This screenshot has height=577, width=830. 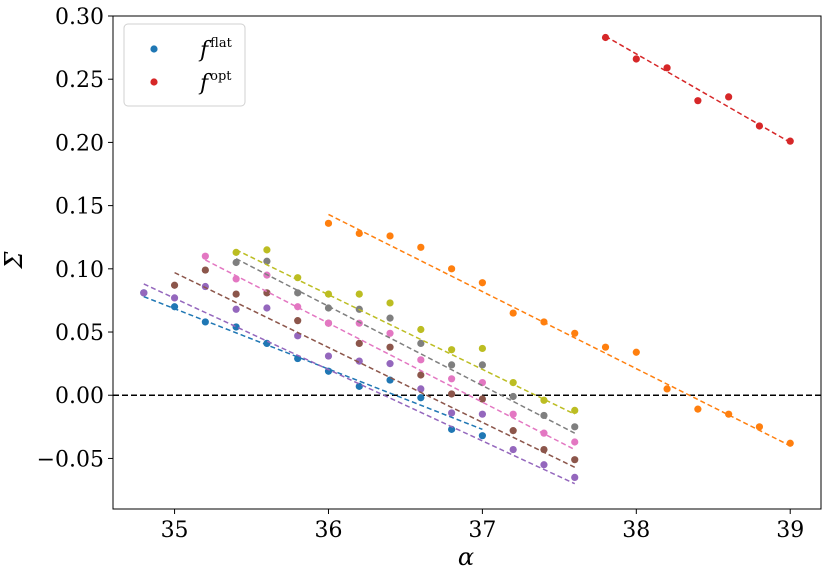 What do you see at coordinates (790, 530) in the screenshot?
I see `x-tick-label-4: 39` at bounding box center [790, 530].